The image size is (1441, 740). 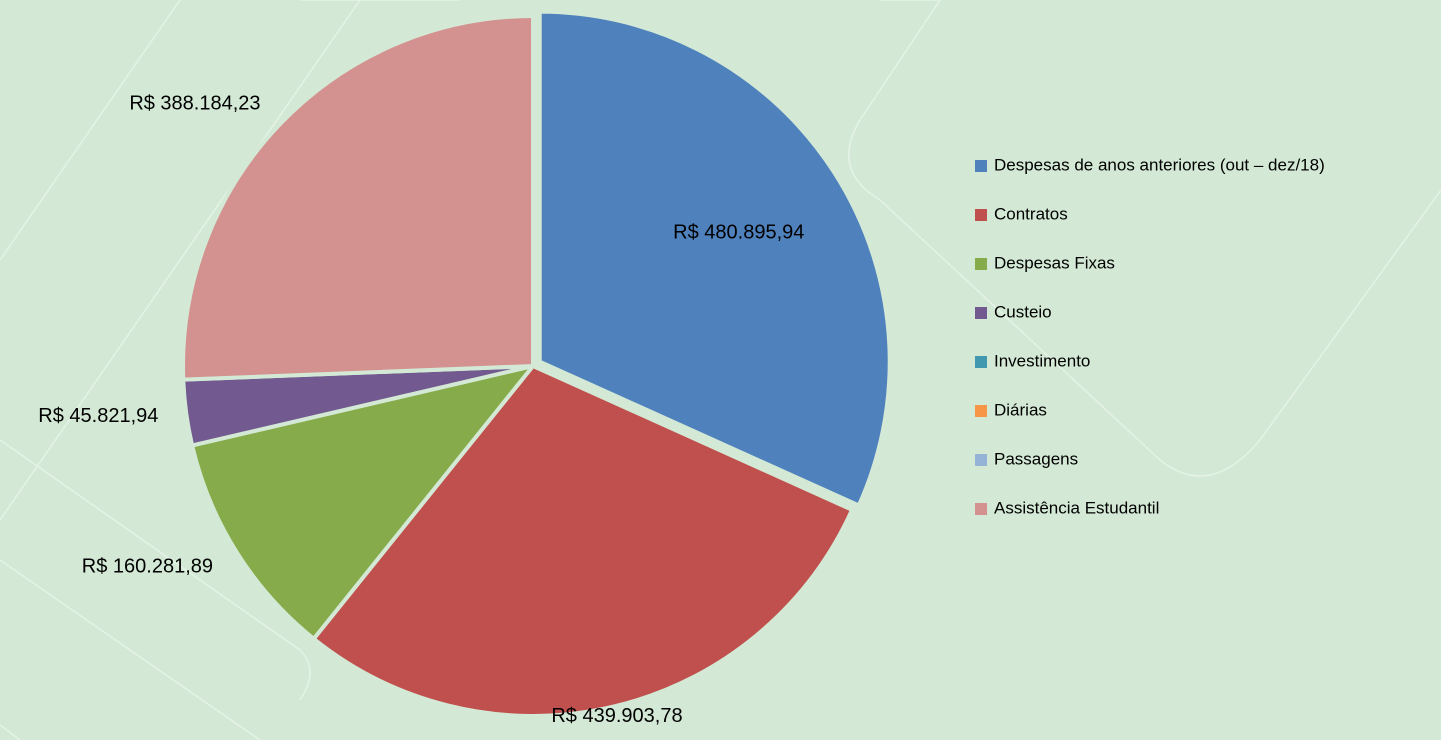 What do you see at coordinates (98, 416) in the screenshot?
I see `data-label: R$ 45.821,94` at bounding box center [98, 416].